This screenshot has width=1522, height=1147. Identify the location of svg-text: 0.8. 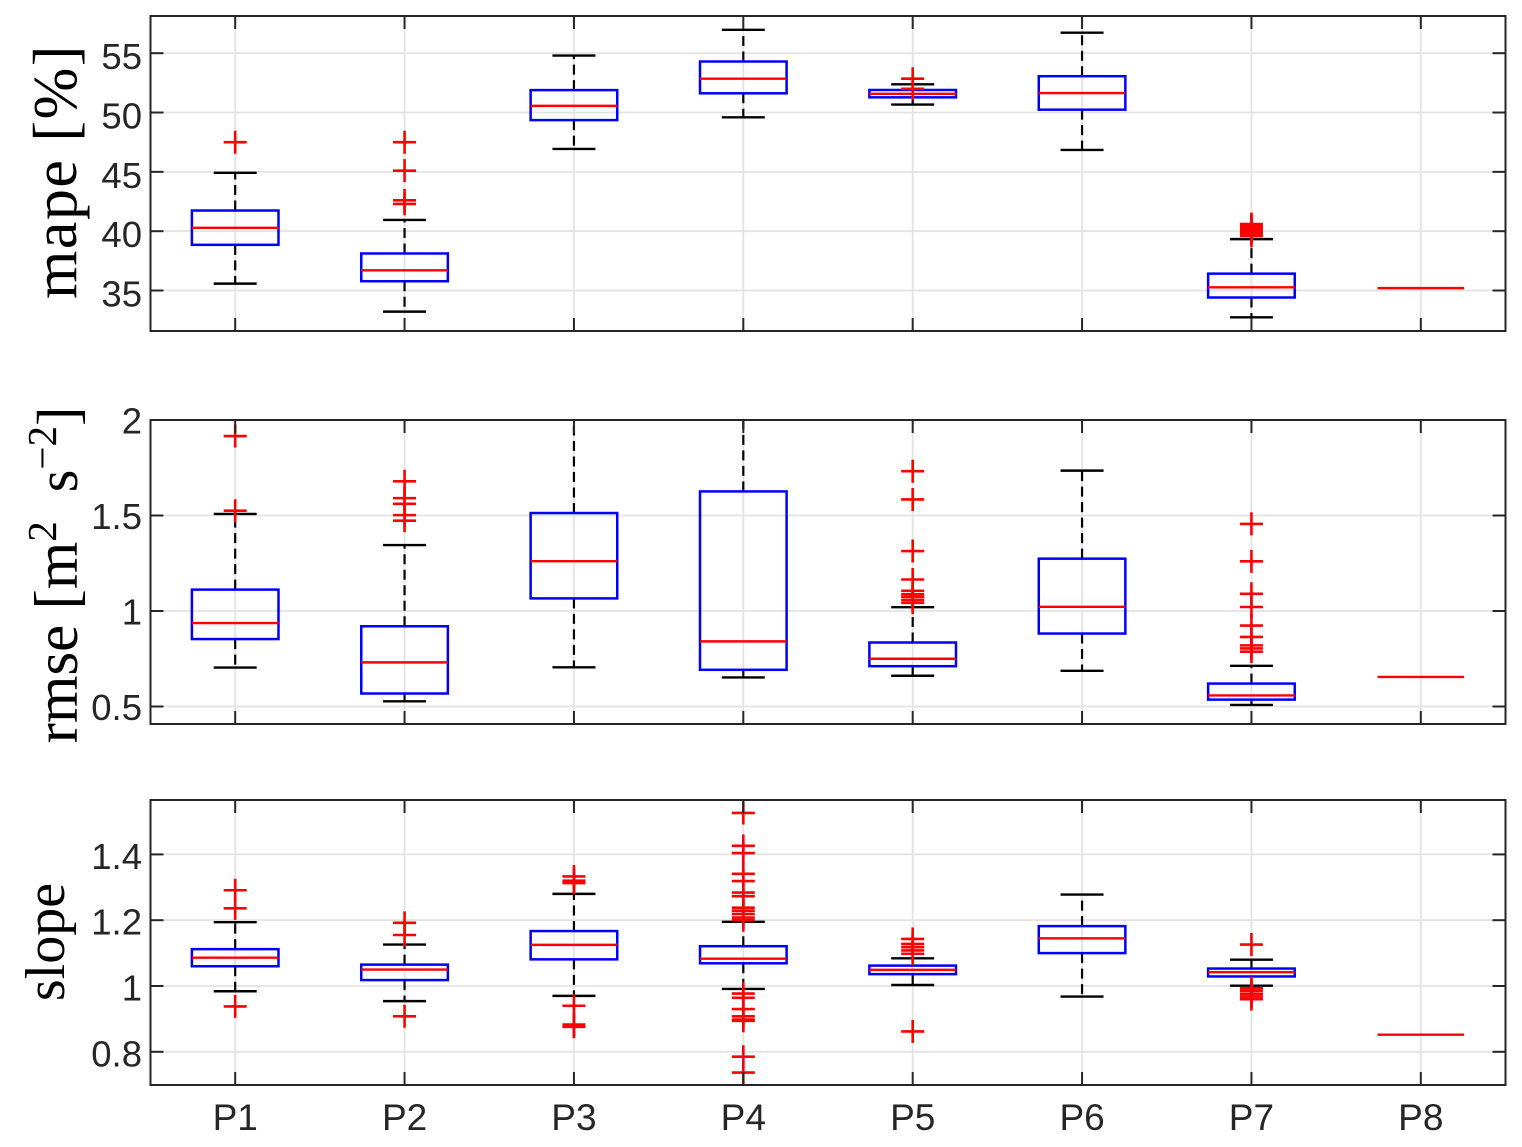
(116, 1053).